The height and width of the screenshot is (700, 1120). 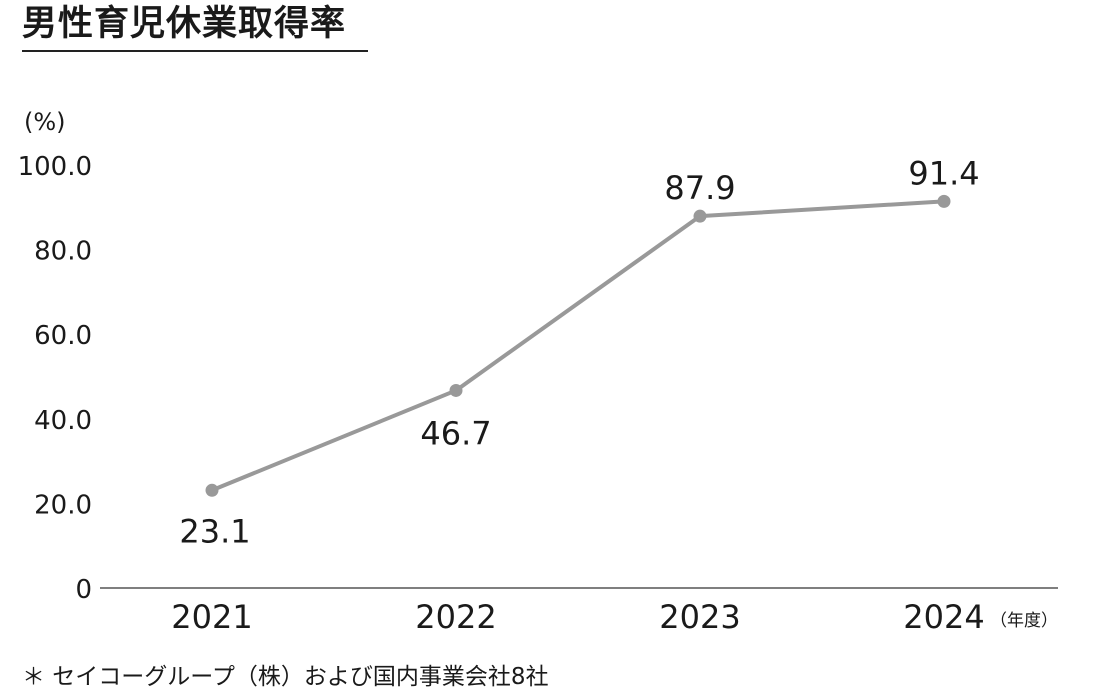 What do you see at coordinates (55, 167) in the screenshot?
I see `y-tick-label: 100.0` at bounding box center [55, 167].